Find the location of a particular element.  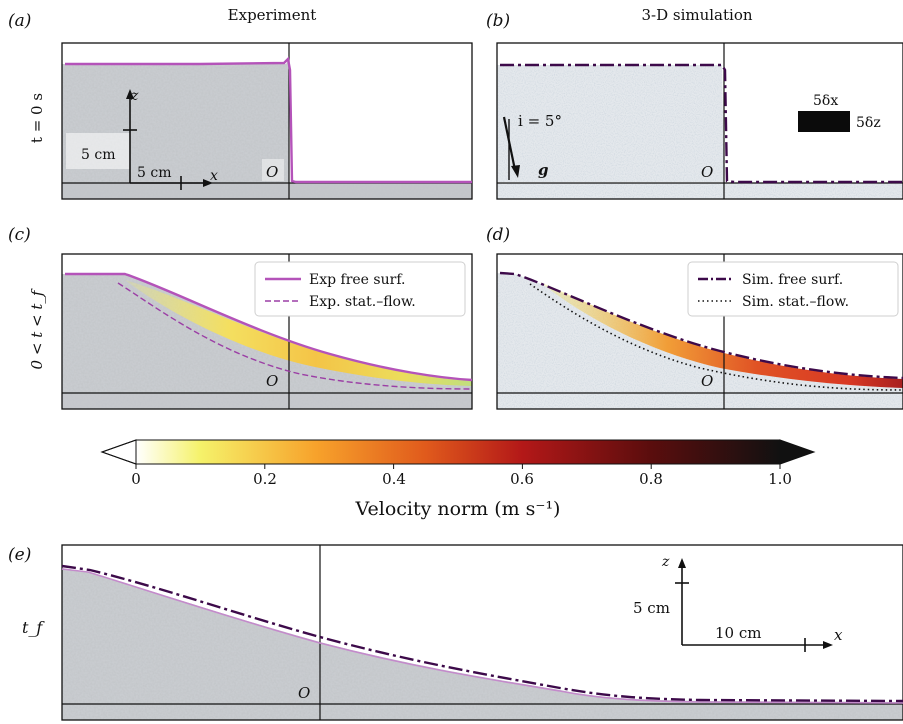

sim-free-surface-b is located at coordinates (701, 123).